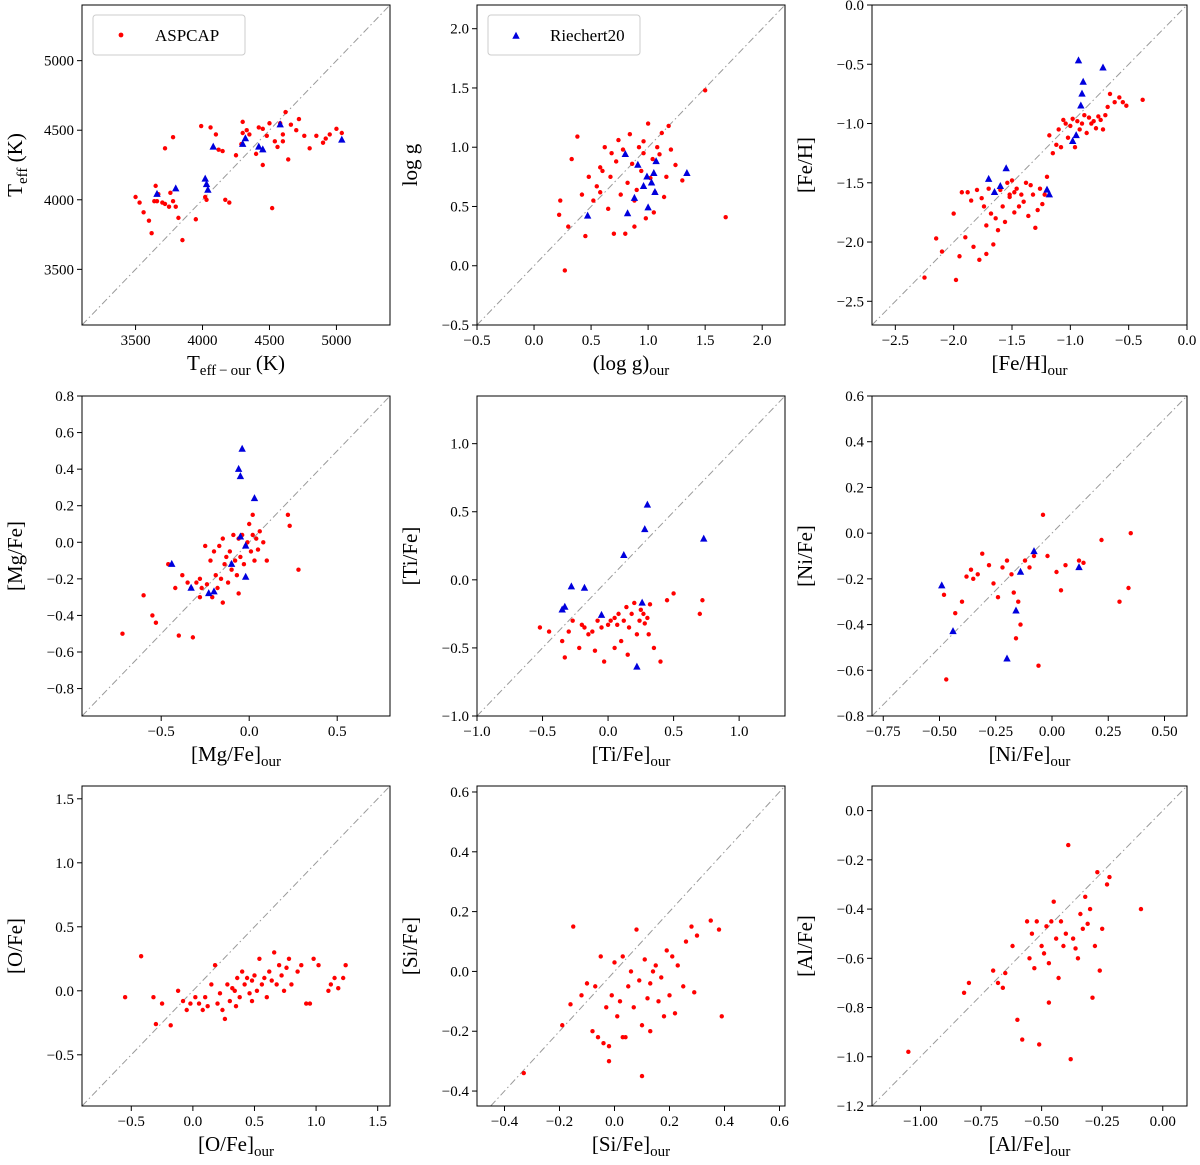 This screenshot has width=1200, height=1165. What do you see at coordinates (850, 302) in the screenshot?
I see `y-tick-label: −2.5` at bounding box center [850, 302].